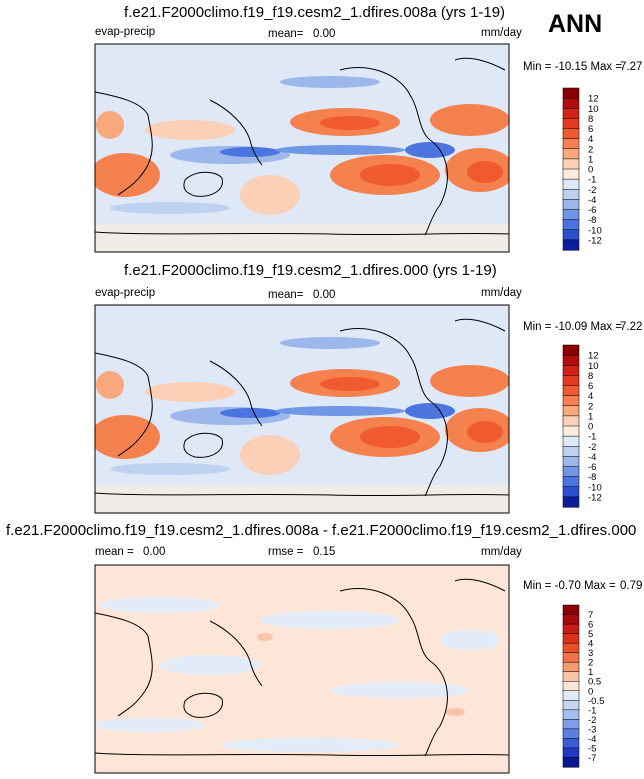 This screenshot has width=644, height=779. Describe the element at coordinates (590, 644) in the screenshot. I see `colorbar3-tick-label: 4` at that location.